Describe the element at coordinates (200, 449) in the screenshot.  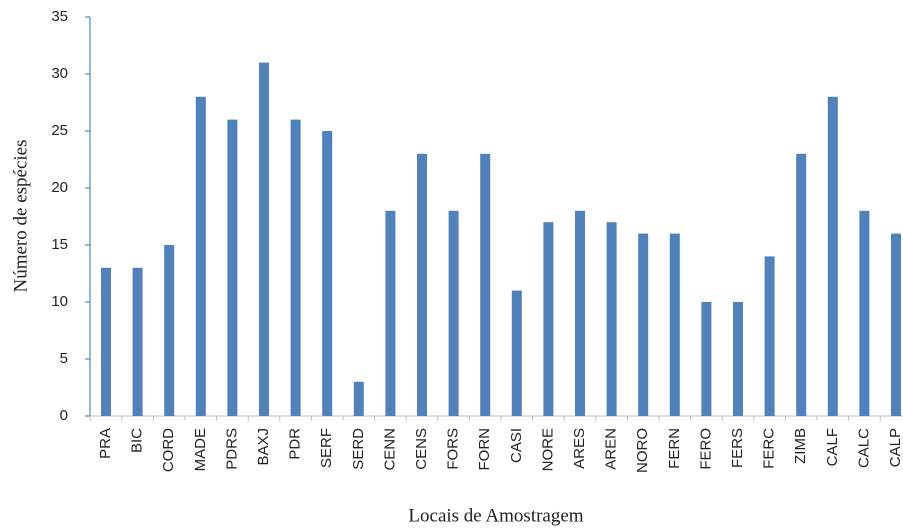
I see `x-tick-label: MADE` at that location.